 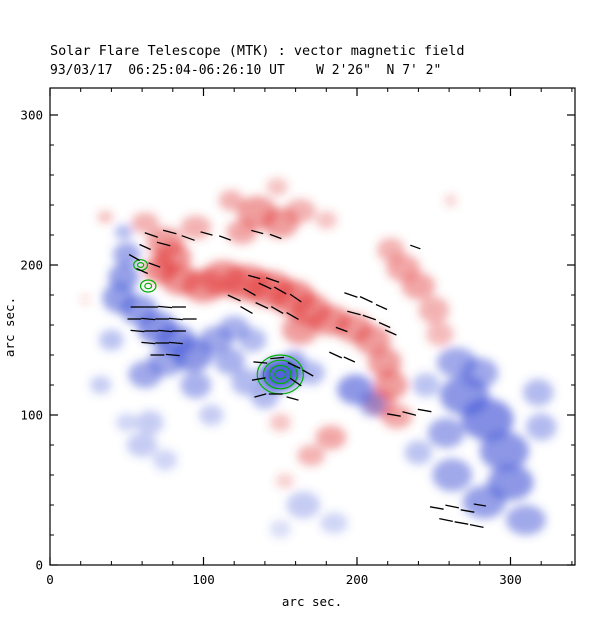 What do you see at coordinates (31, 415) in the screenshot?
I see `y-tick-label: 100` at bounding box center [31, 415].